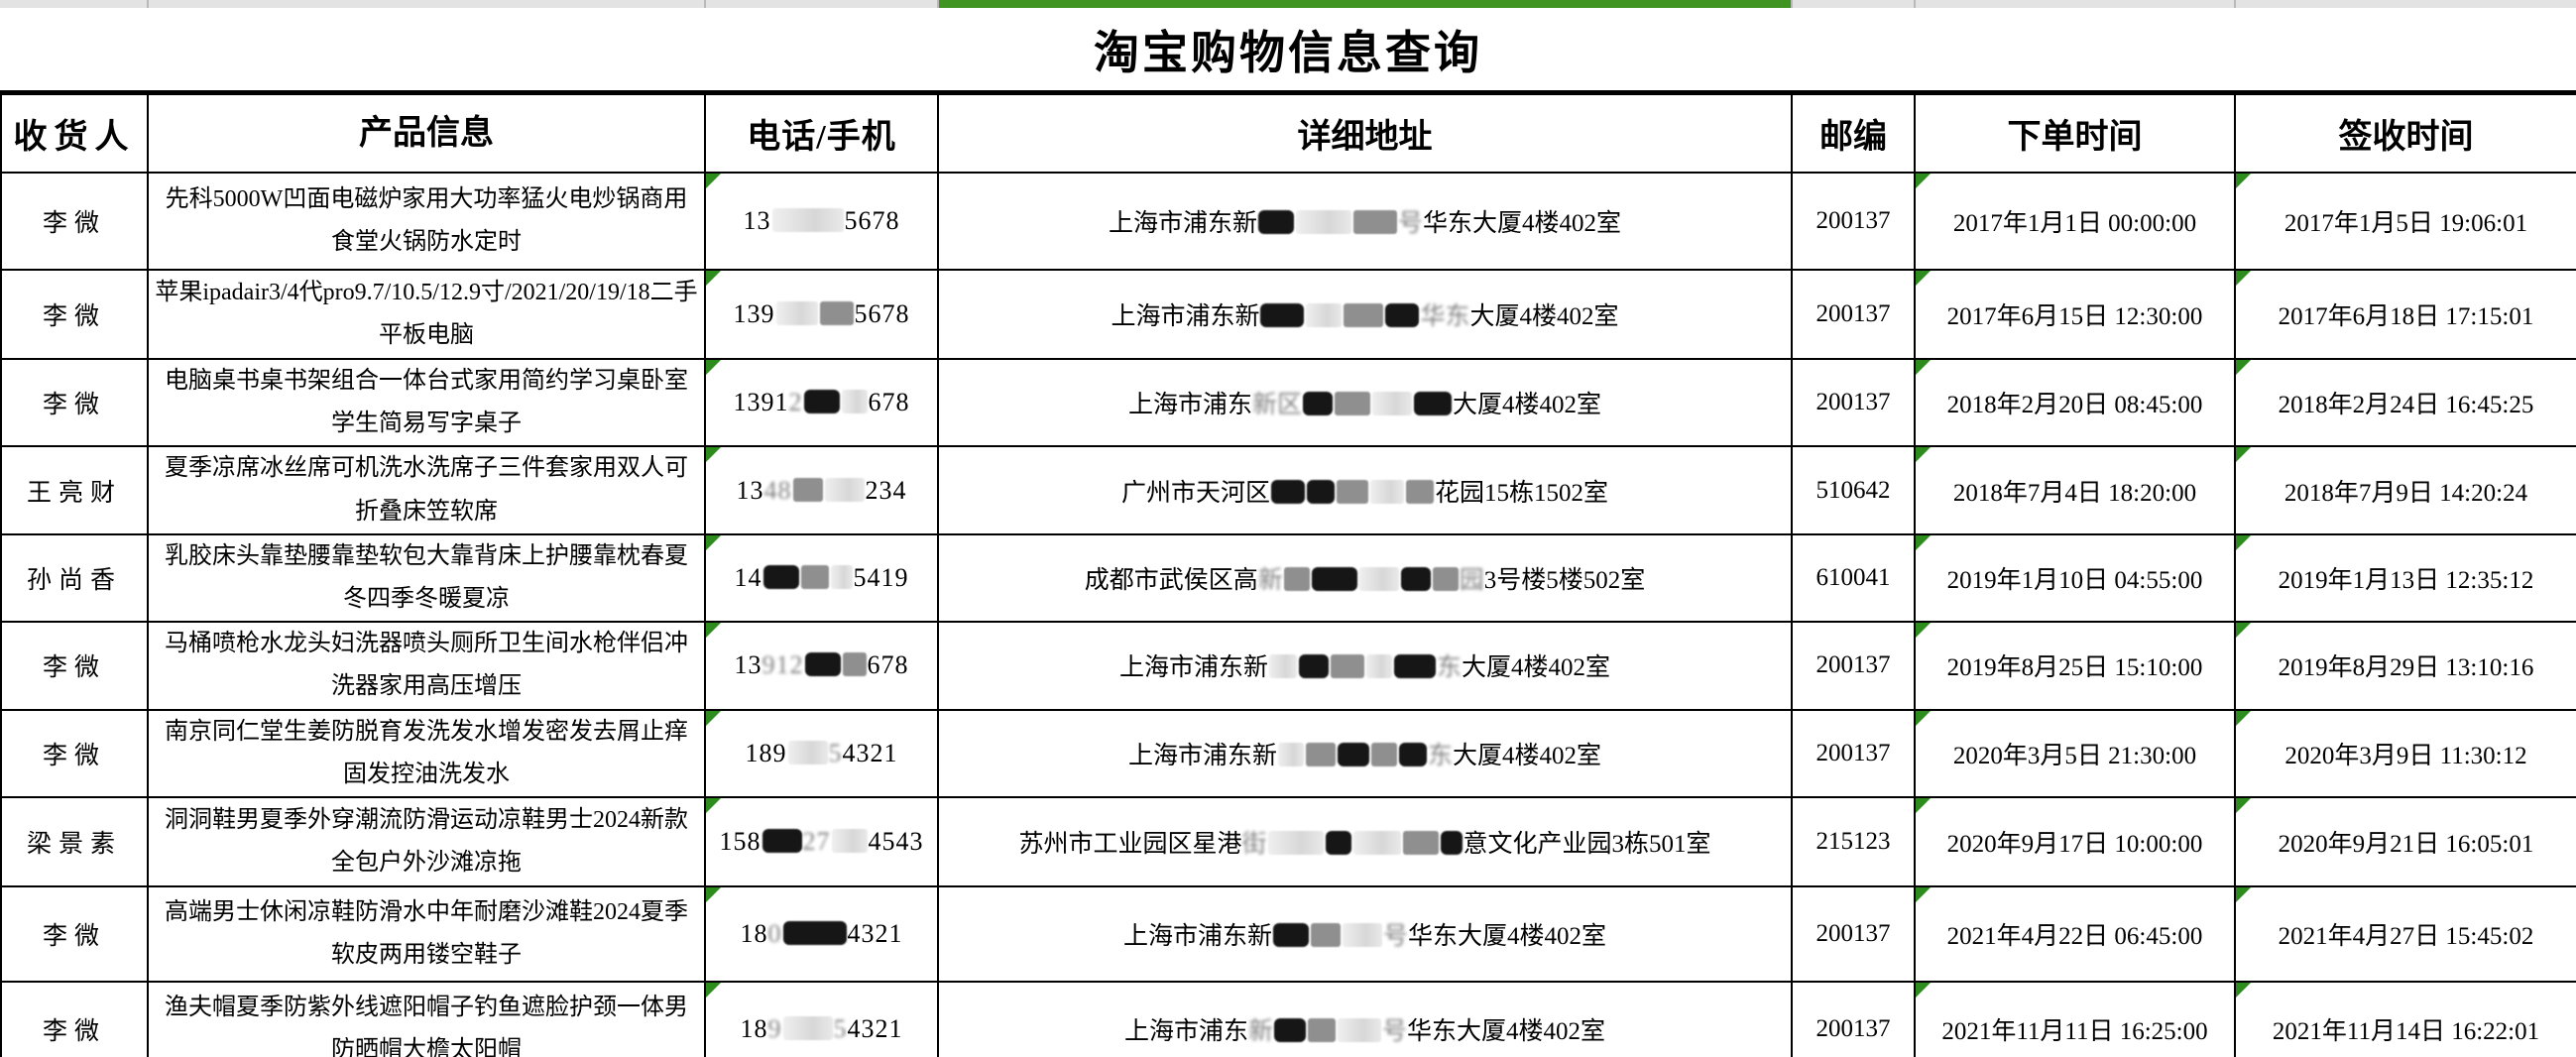 Image resolution: width=2576 pixels, height=1057 pixels. What do you see at coordinates (1853, 132) in the screenshot?
I see `column-header-zip: 邮编` at bounding box center [1853, 132].